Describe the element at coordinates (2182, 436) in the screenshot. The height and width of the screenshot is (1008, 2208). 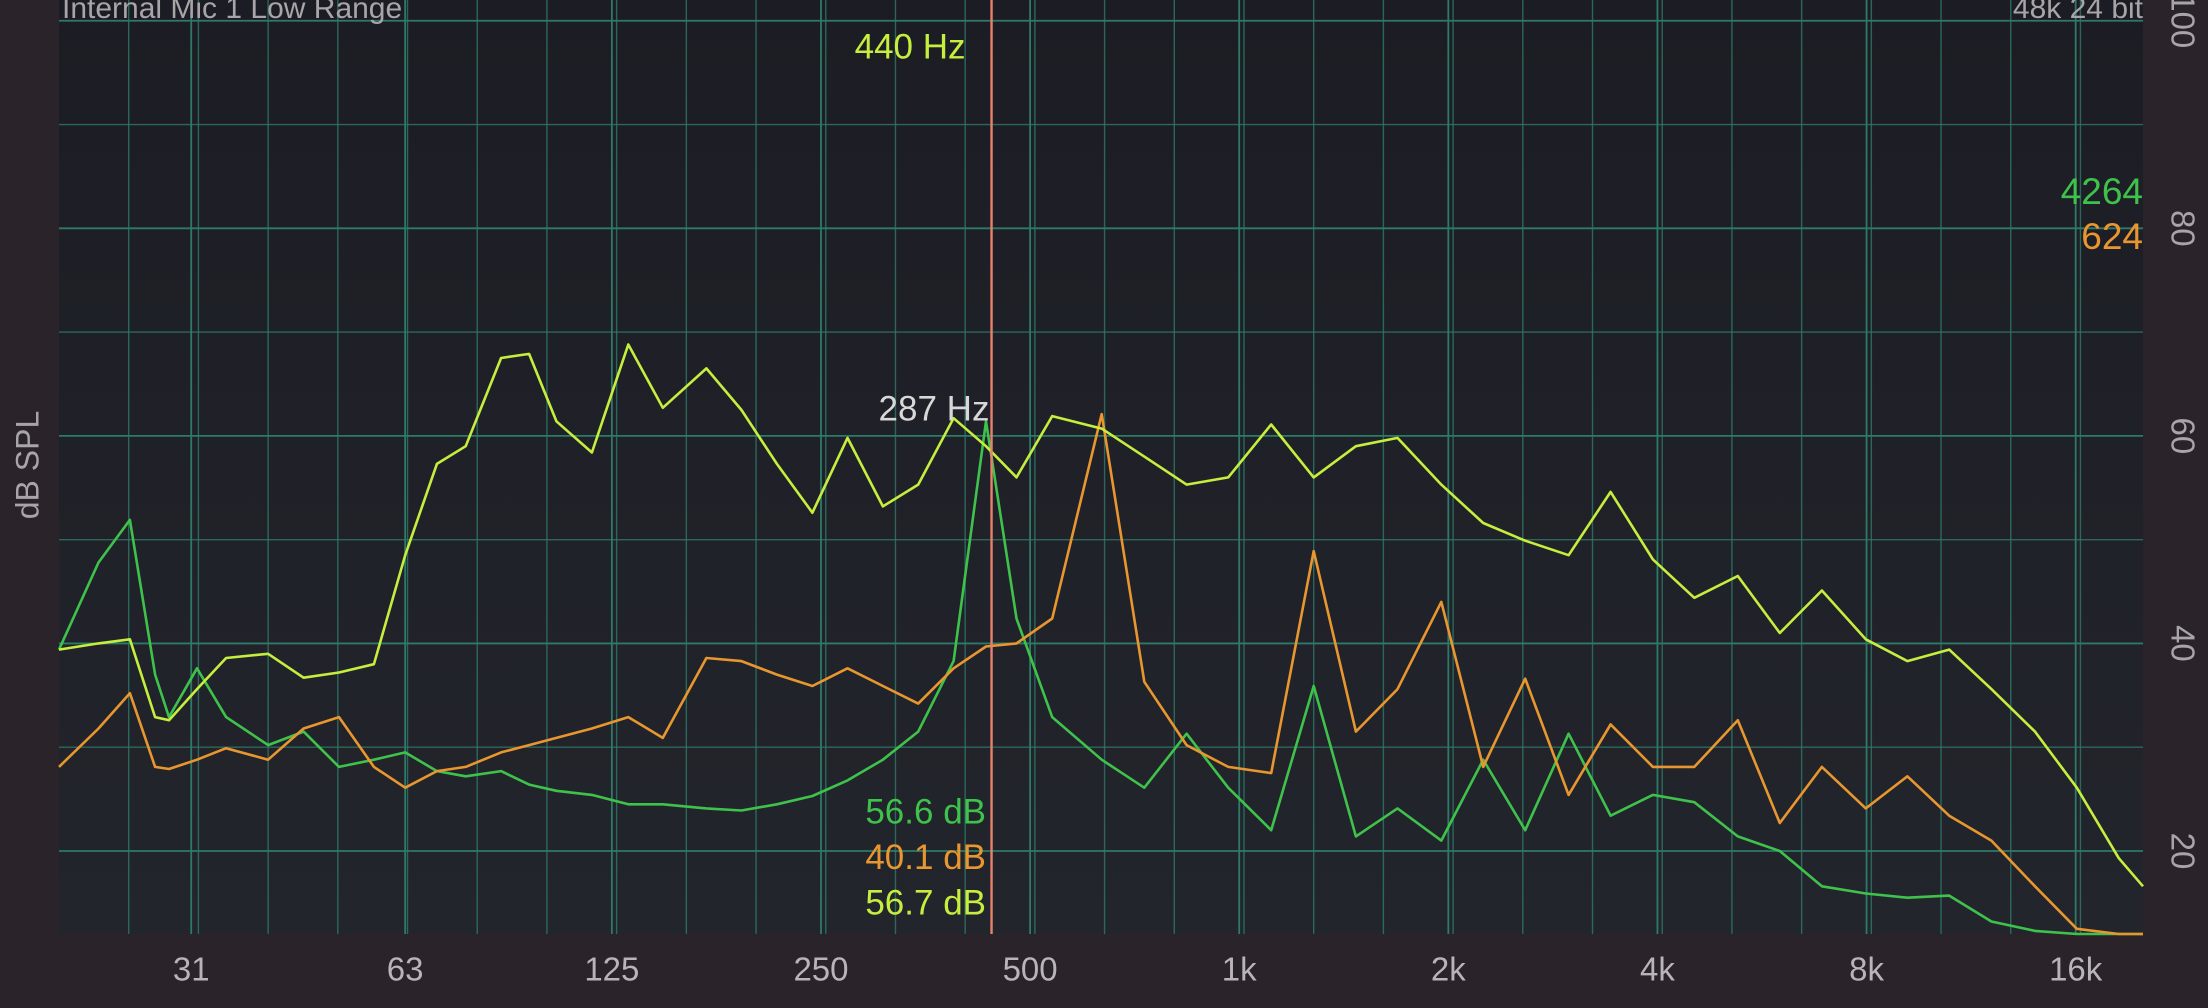
I see `y-tick-label: 60` at that location.